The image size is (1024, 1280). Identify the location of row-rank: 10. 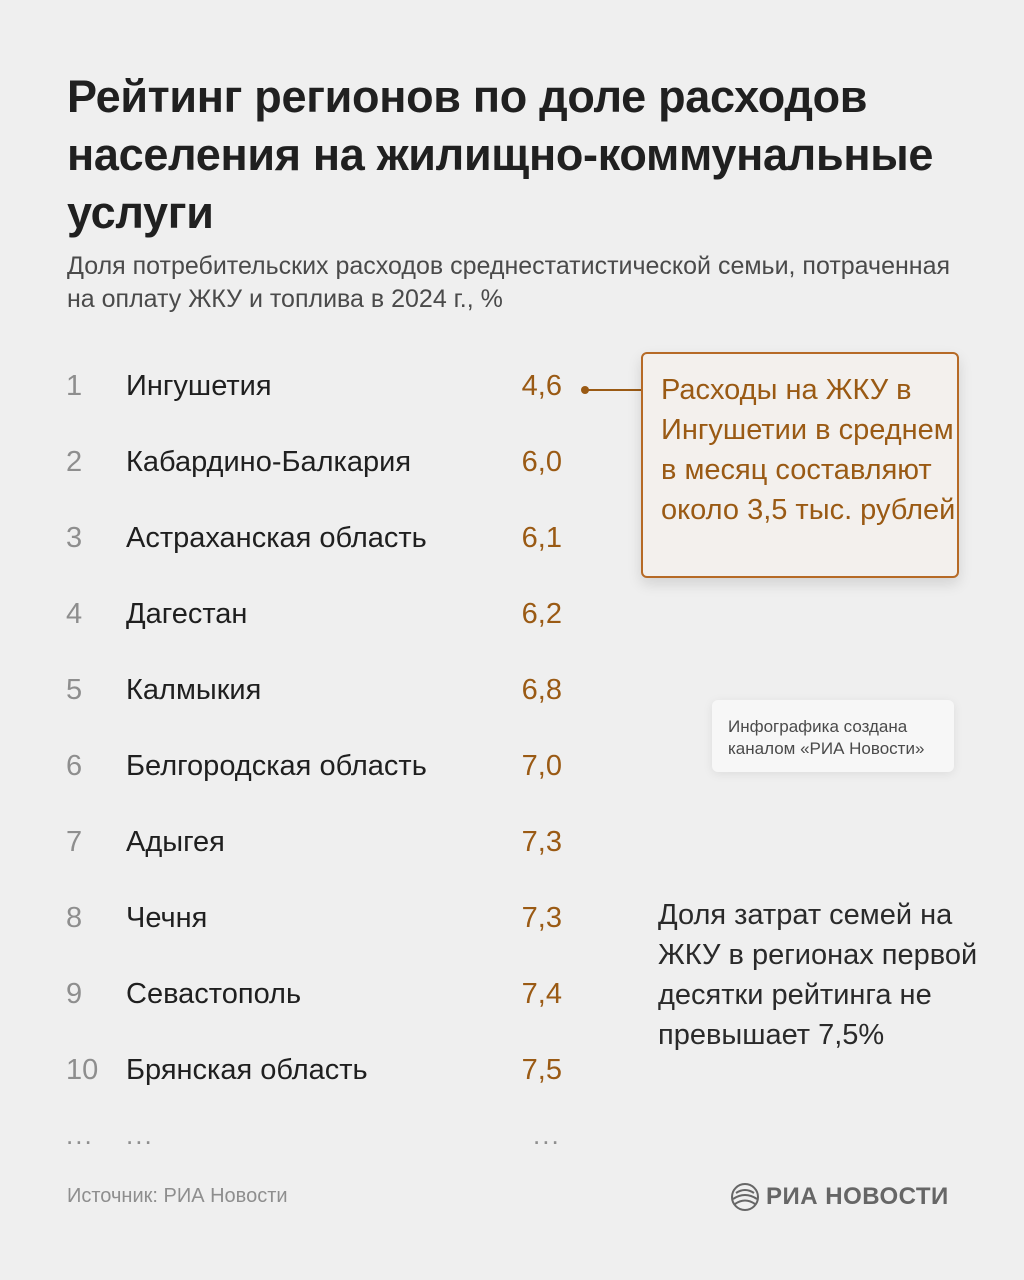
(82, 1070).